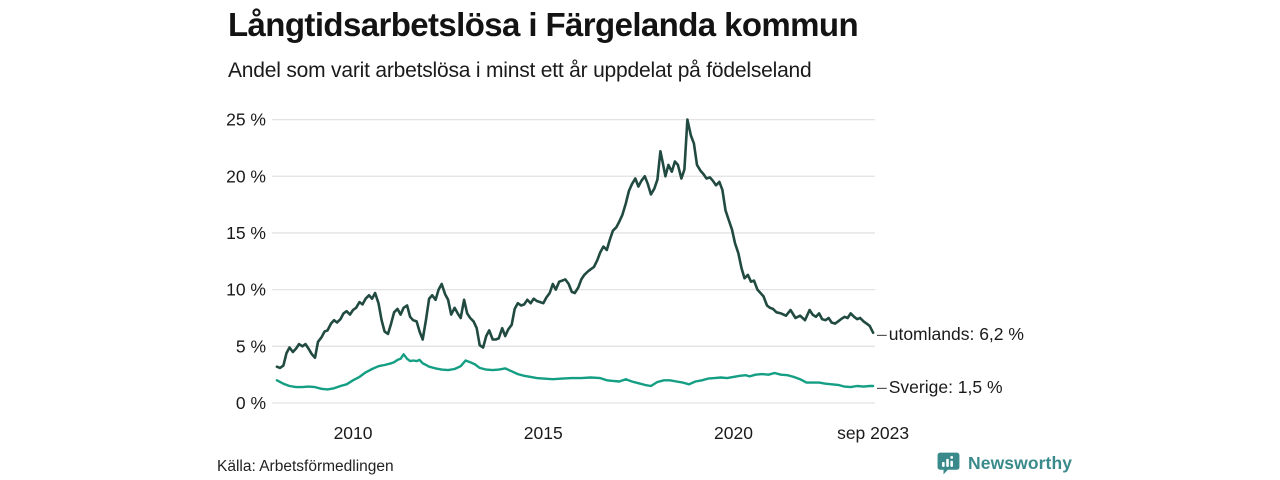 This screenshot has width=1280, height=480. I want to click on x-tick-label: 2010, so click(353, 433).